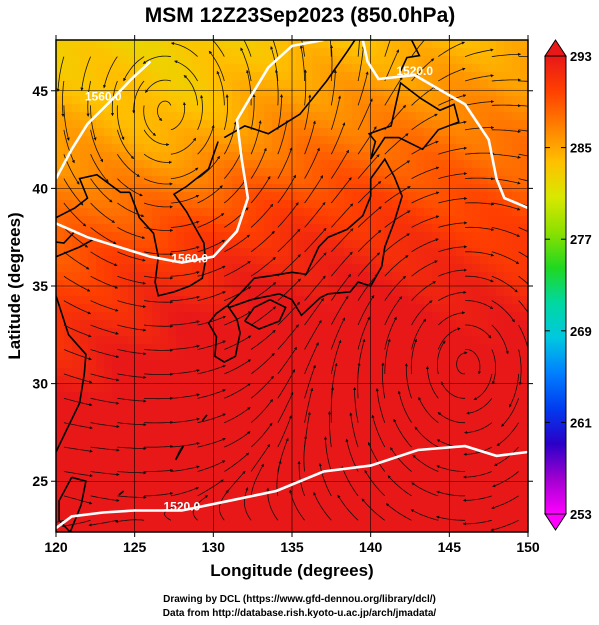  What do you see at coordinates (371, 547) in the screenshot?
I see `x-tick-label: 140` at bounding box center [371, 547].